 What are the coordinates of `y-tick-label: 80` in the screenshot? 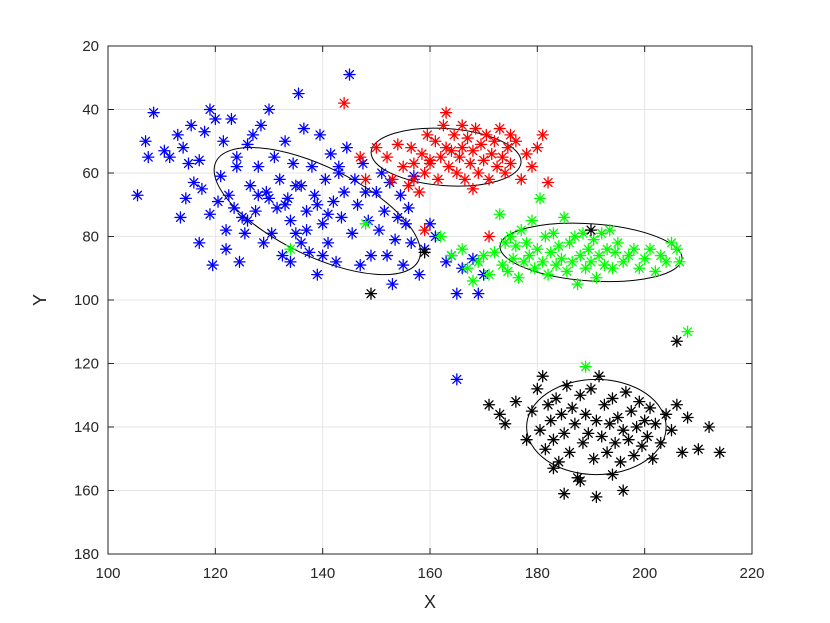 It's located at (90, 237).